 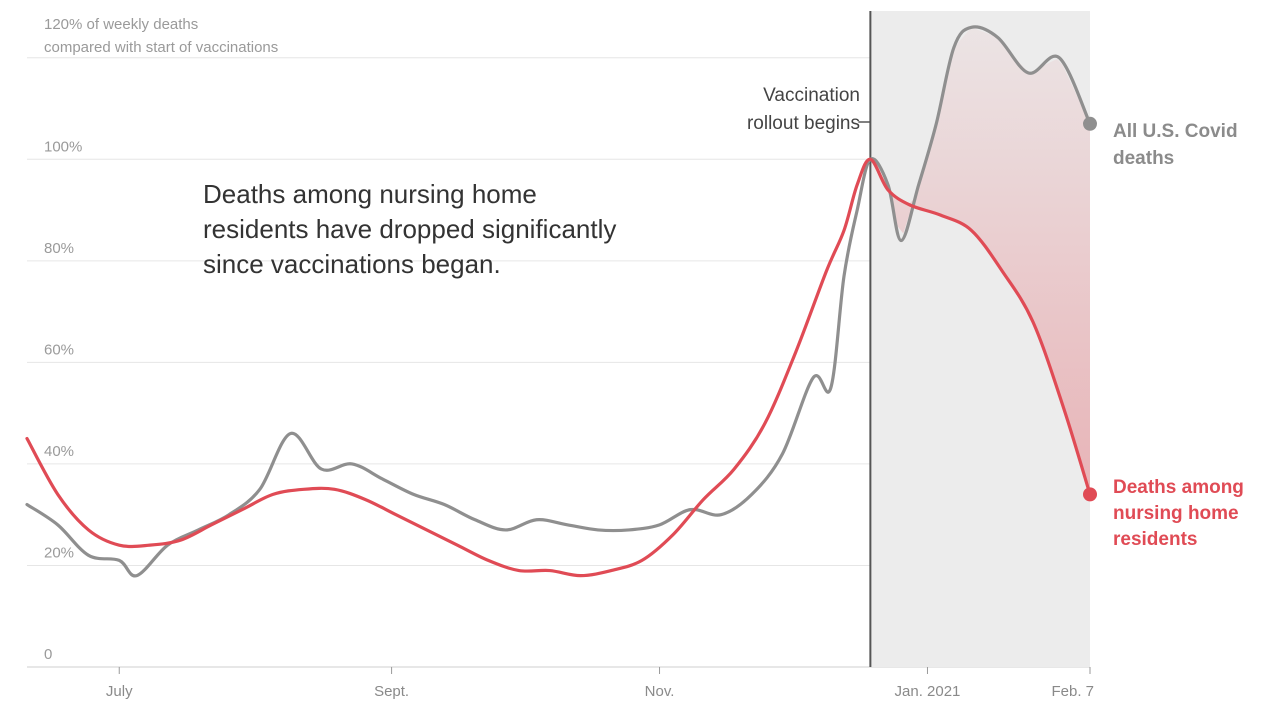 What do you see at coordinates (370, 194) in the screenshot?
I see `chart-annotation-line-1: Deaths among nursing home` at bounding box center [370, 194].